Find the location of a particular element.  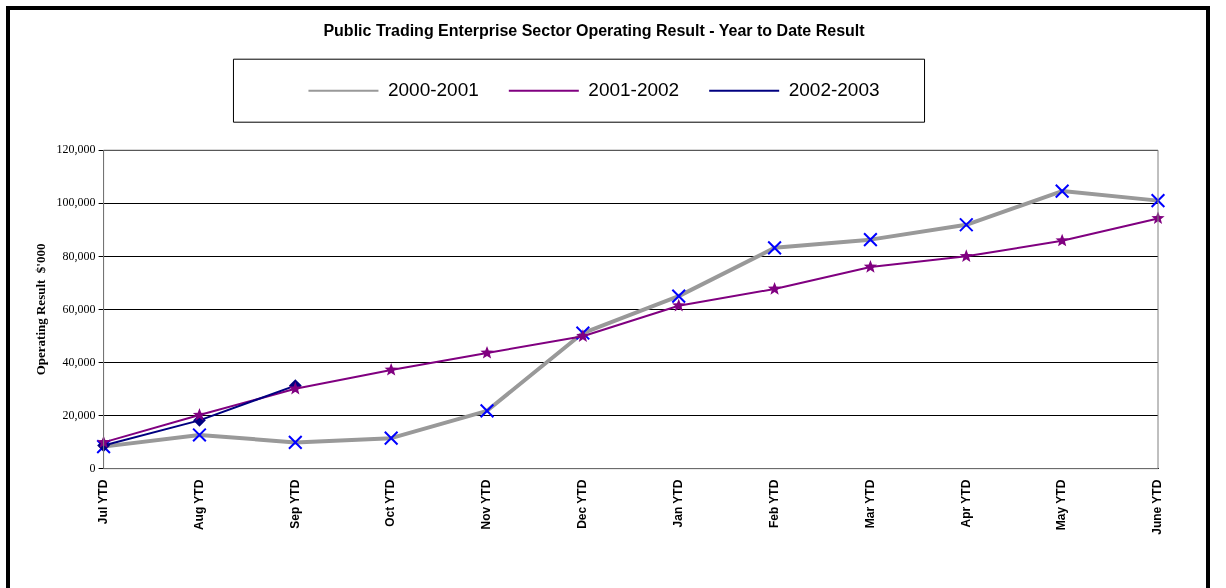

y-axis-title: Operating Result $'000 is located at coordinates (41, 309).